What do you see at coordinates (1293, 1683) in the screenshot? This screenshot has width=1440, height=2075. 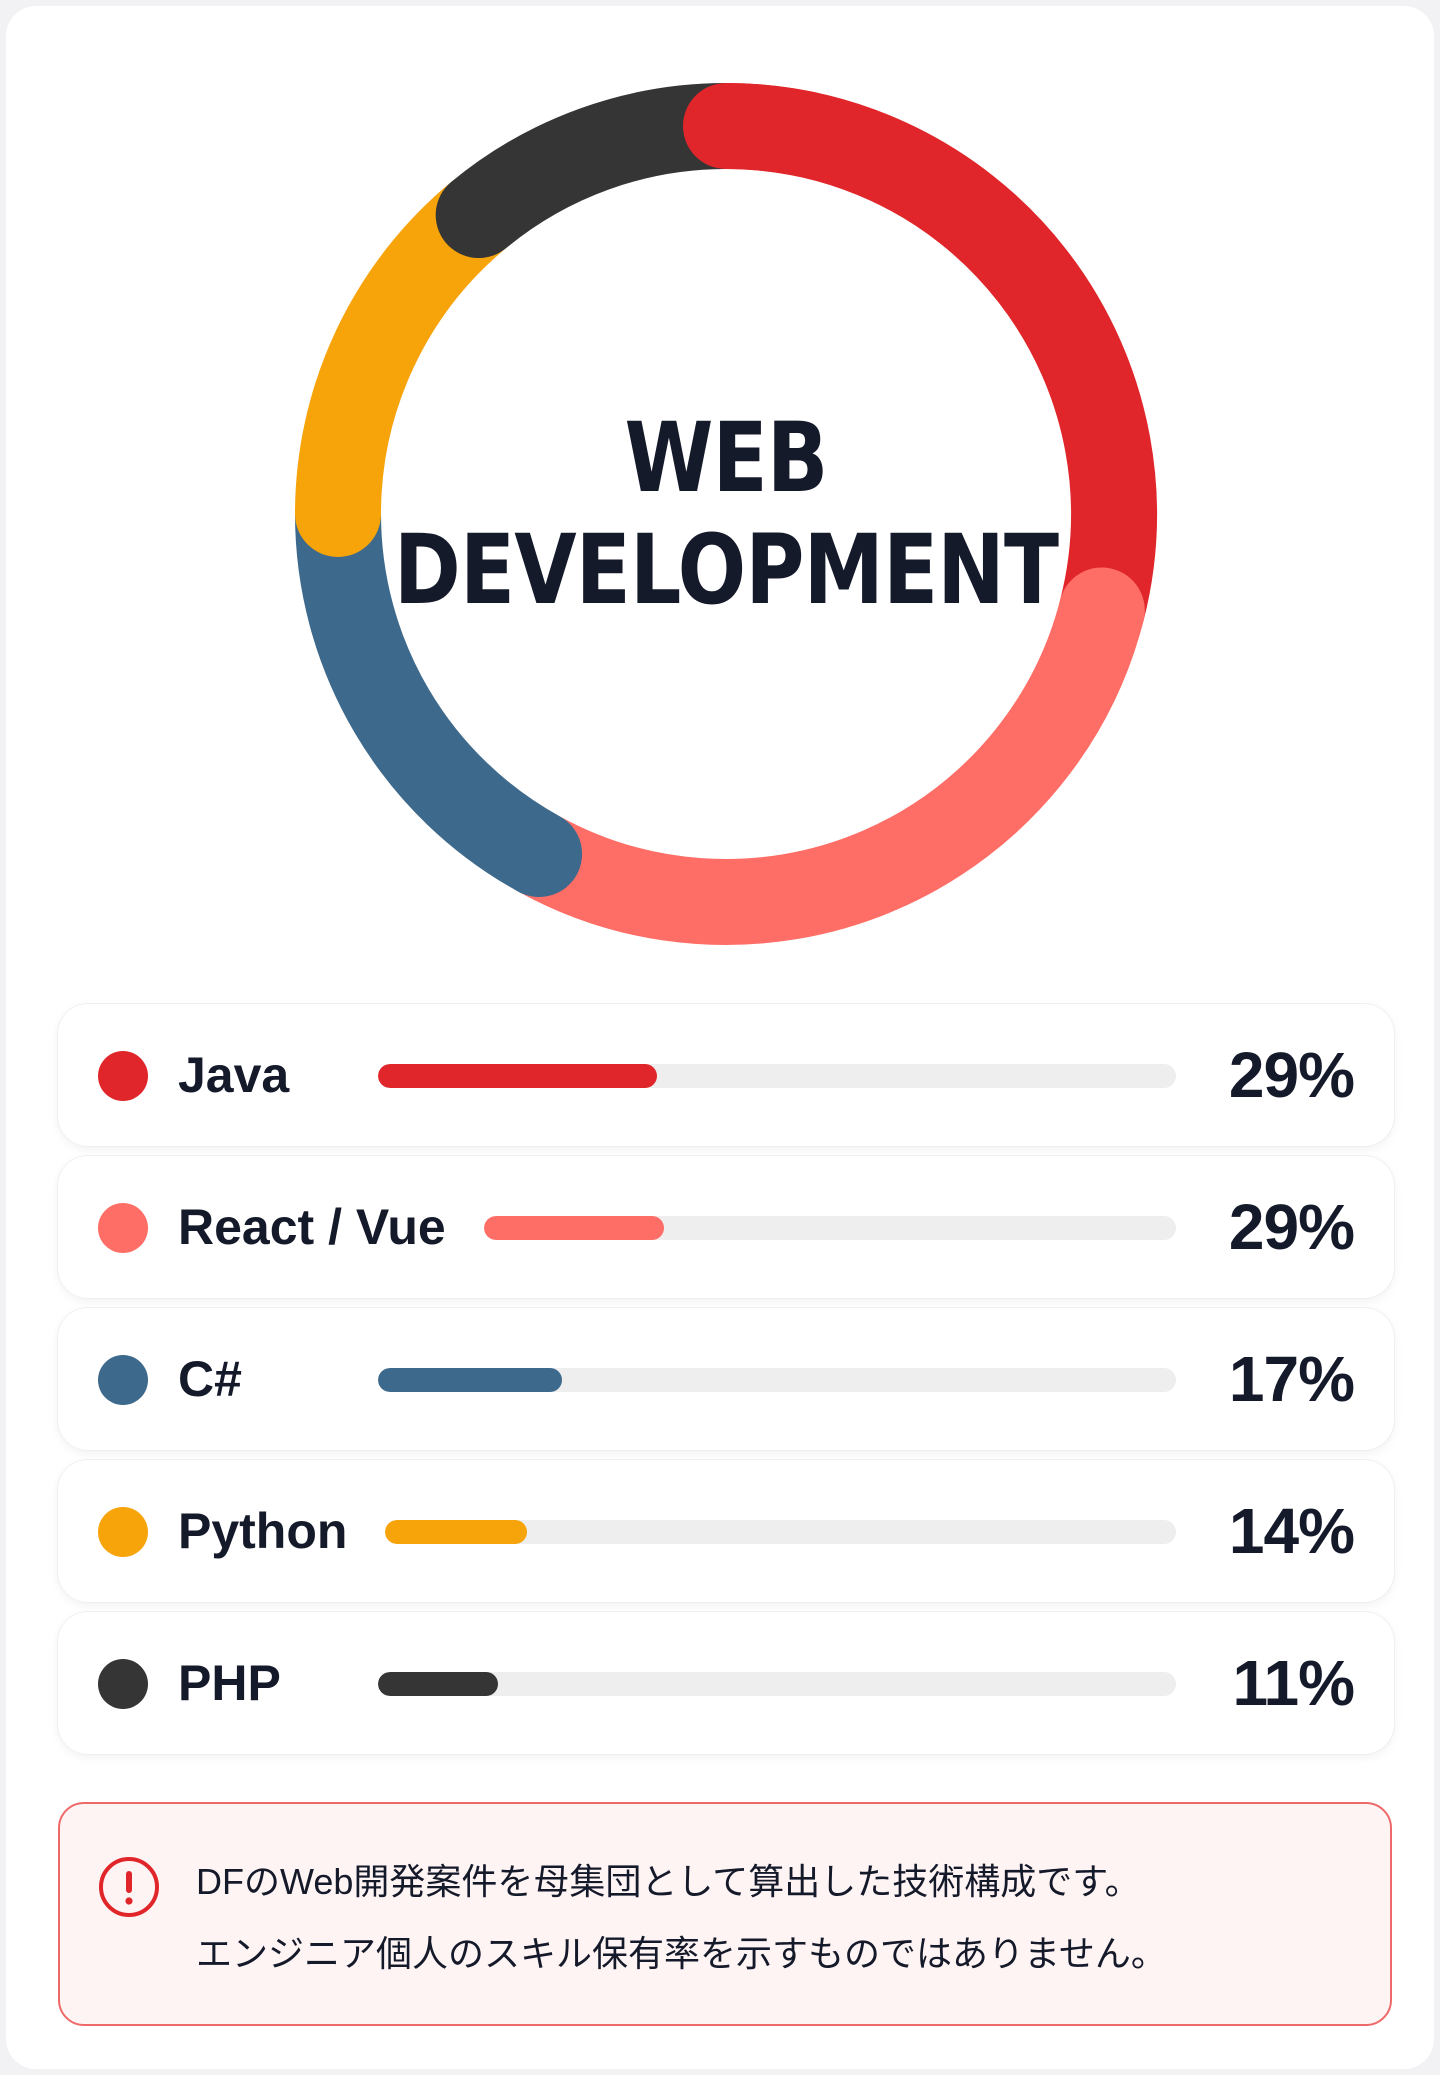 I see `legend-value: 11%` at bounding box center [1293, 1683].